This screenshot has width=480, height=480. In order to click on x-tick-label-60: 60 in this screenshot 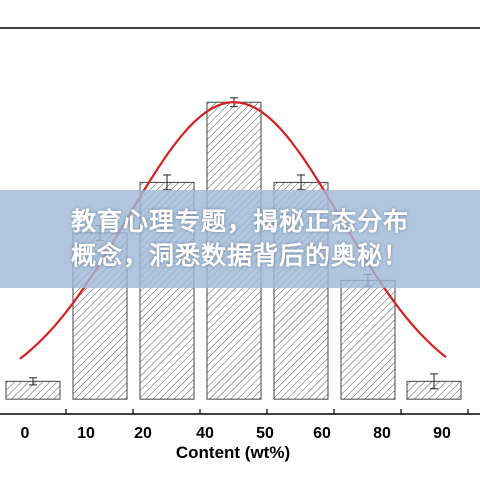, I will do `click(322, 433)`.